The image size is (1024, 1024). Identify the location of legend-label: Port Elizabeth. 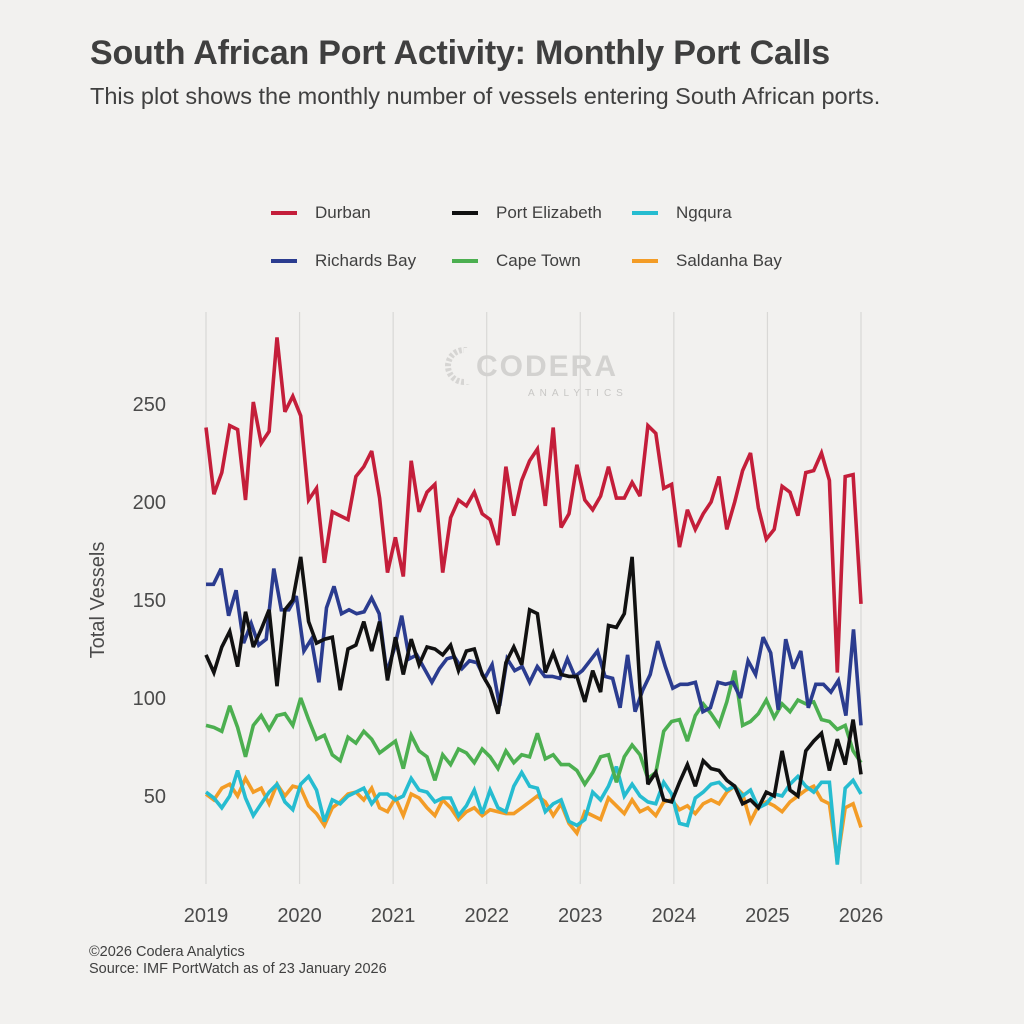
(549, 212).